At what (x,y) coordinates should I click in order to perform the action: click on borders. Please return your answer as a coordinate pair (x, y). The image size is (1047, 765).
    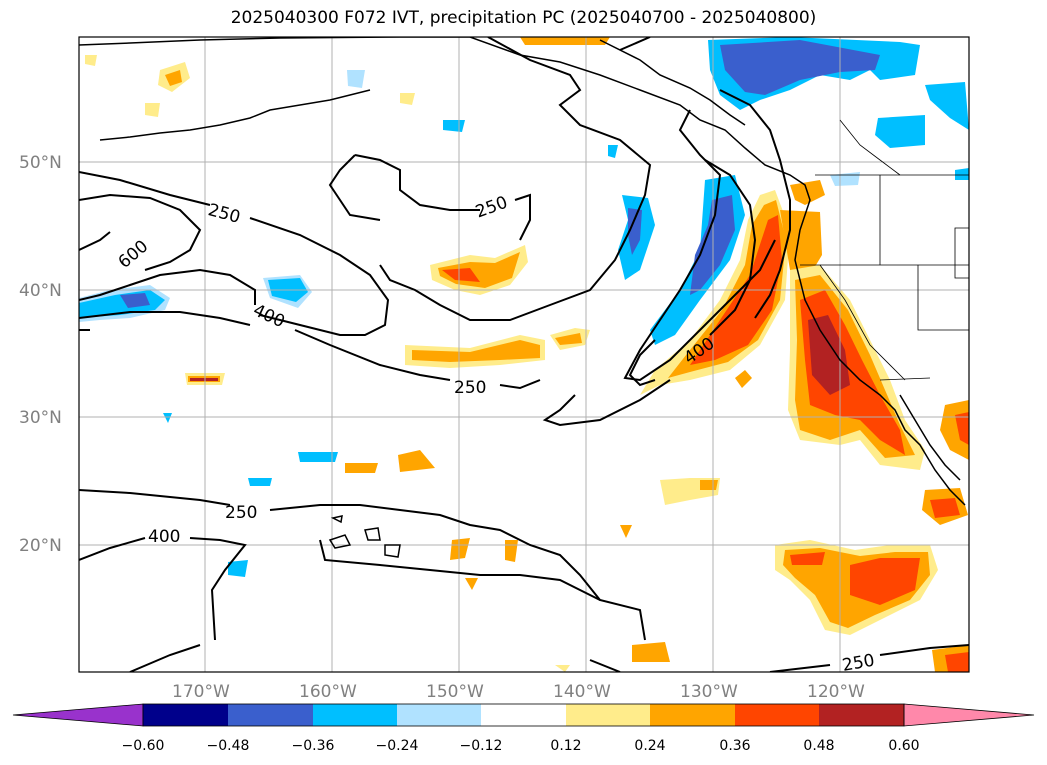
    Looking at the image, I should click on (884, 250).